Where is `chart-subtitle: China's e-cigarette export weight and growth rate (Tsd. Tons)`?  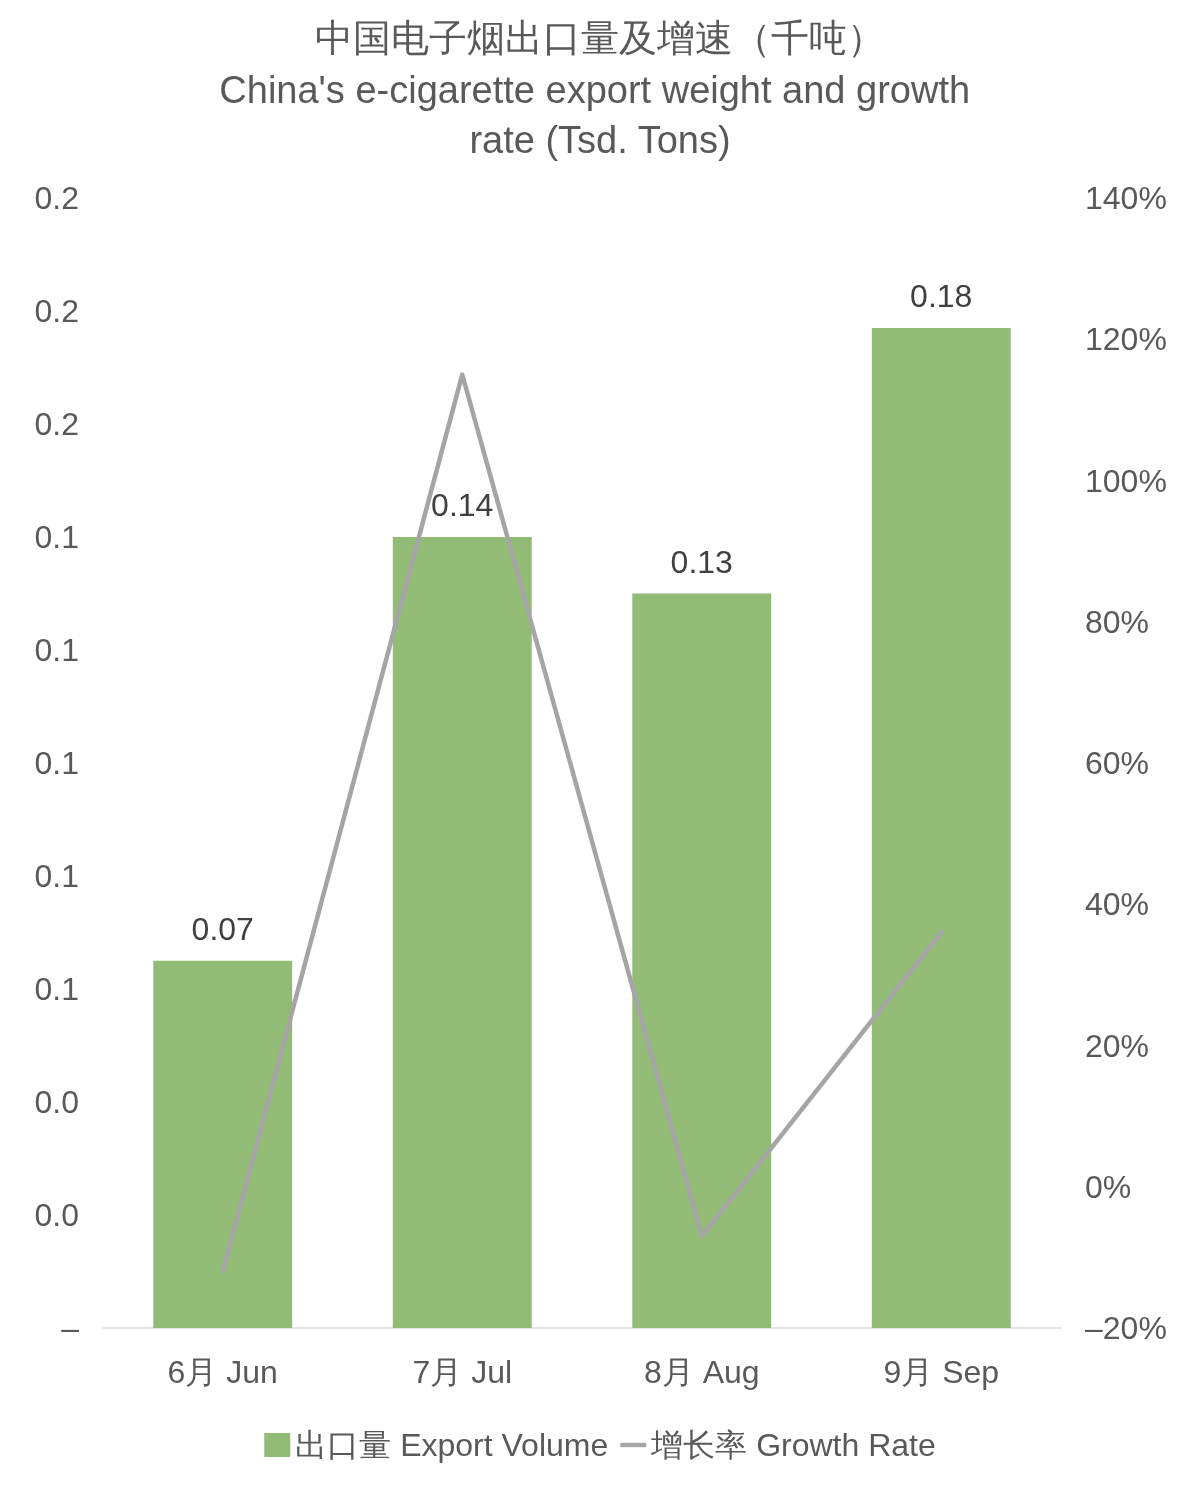
chart-subtitle: China's e-cigarette export weight and growth rate (Tsd. Tons) is located at coordinates (600, 115).